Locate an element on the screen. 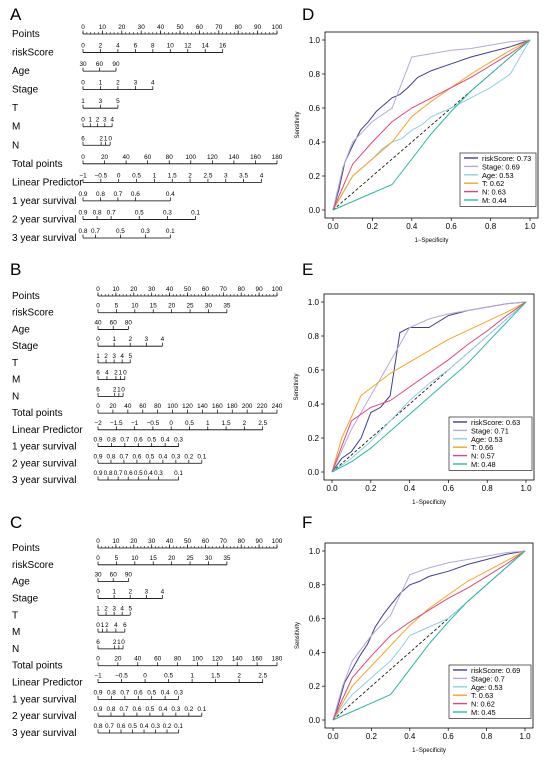 This screenshot has width=550, height=766. row-tick-label: 6 is located at coordinates (98, 373).